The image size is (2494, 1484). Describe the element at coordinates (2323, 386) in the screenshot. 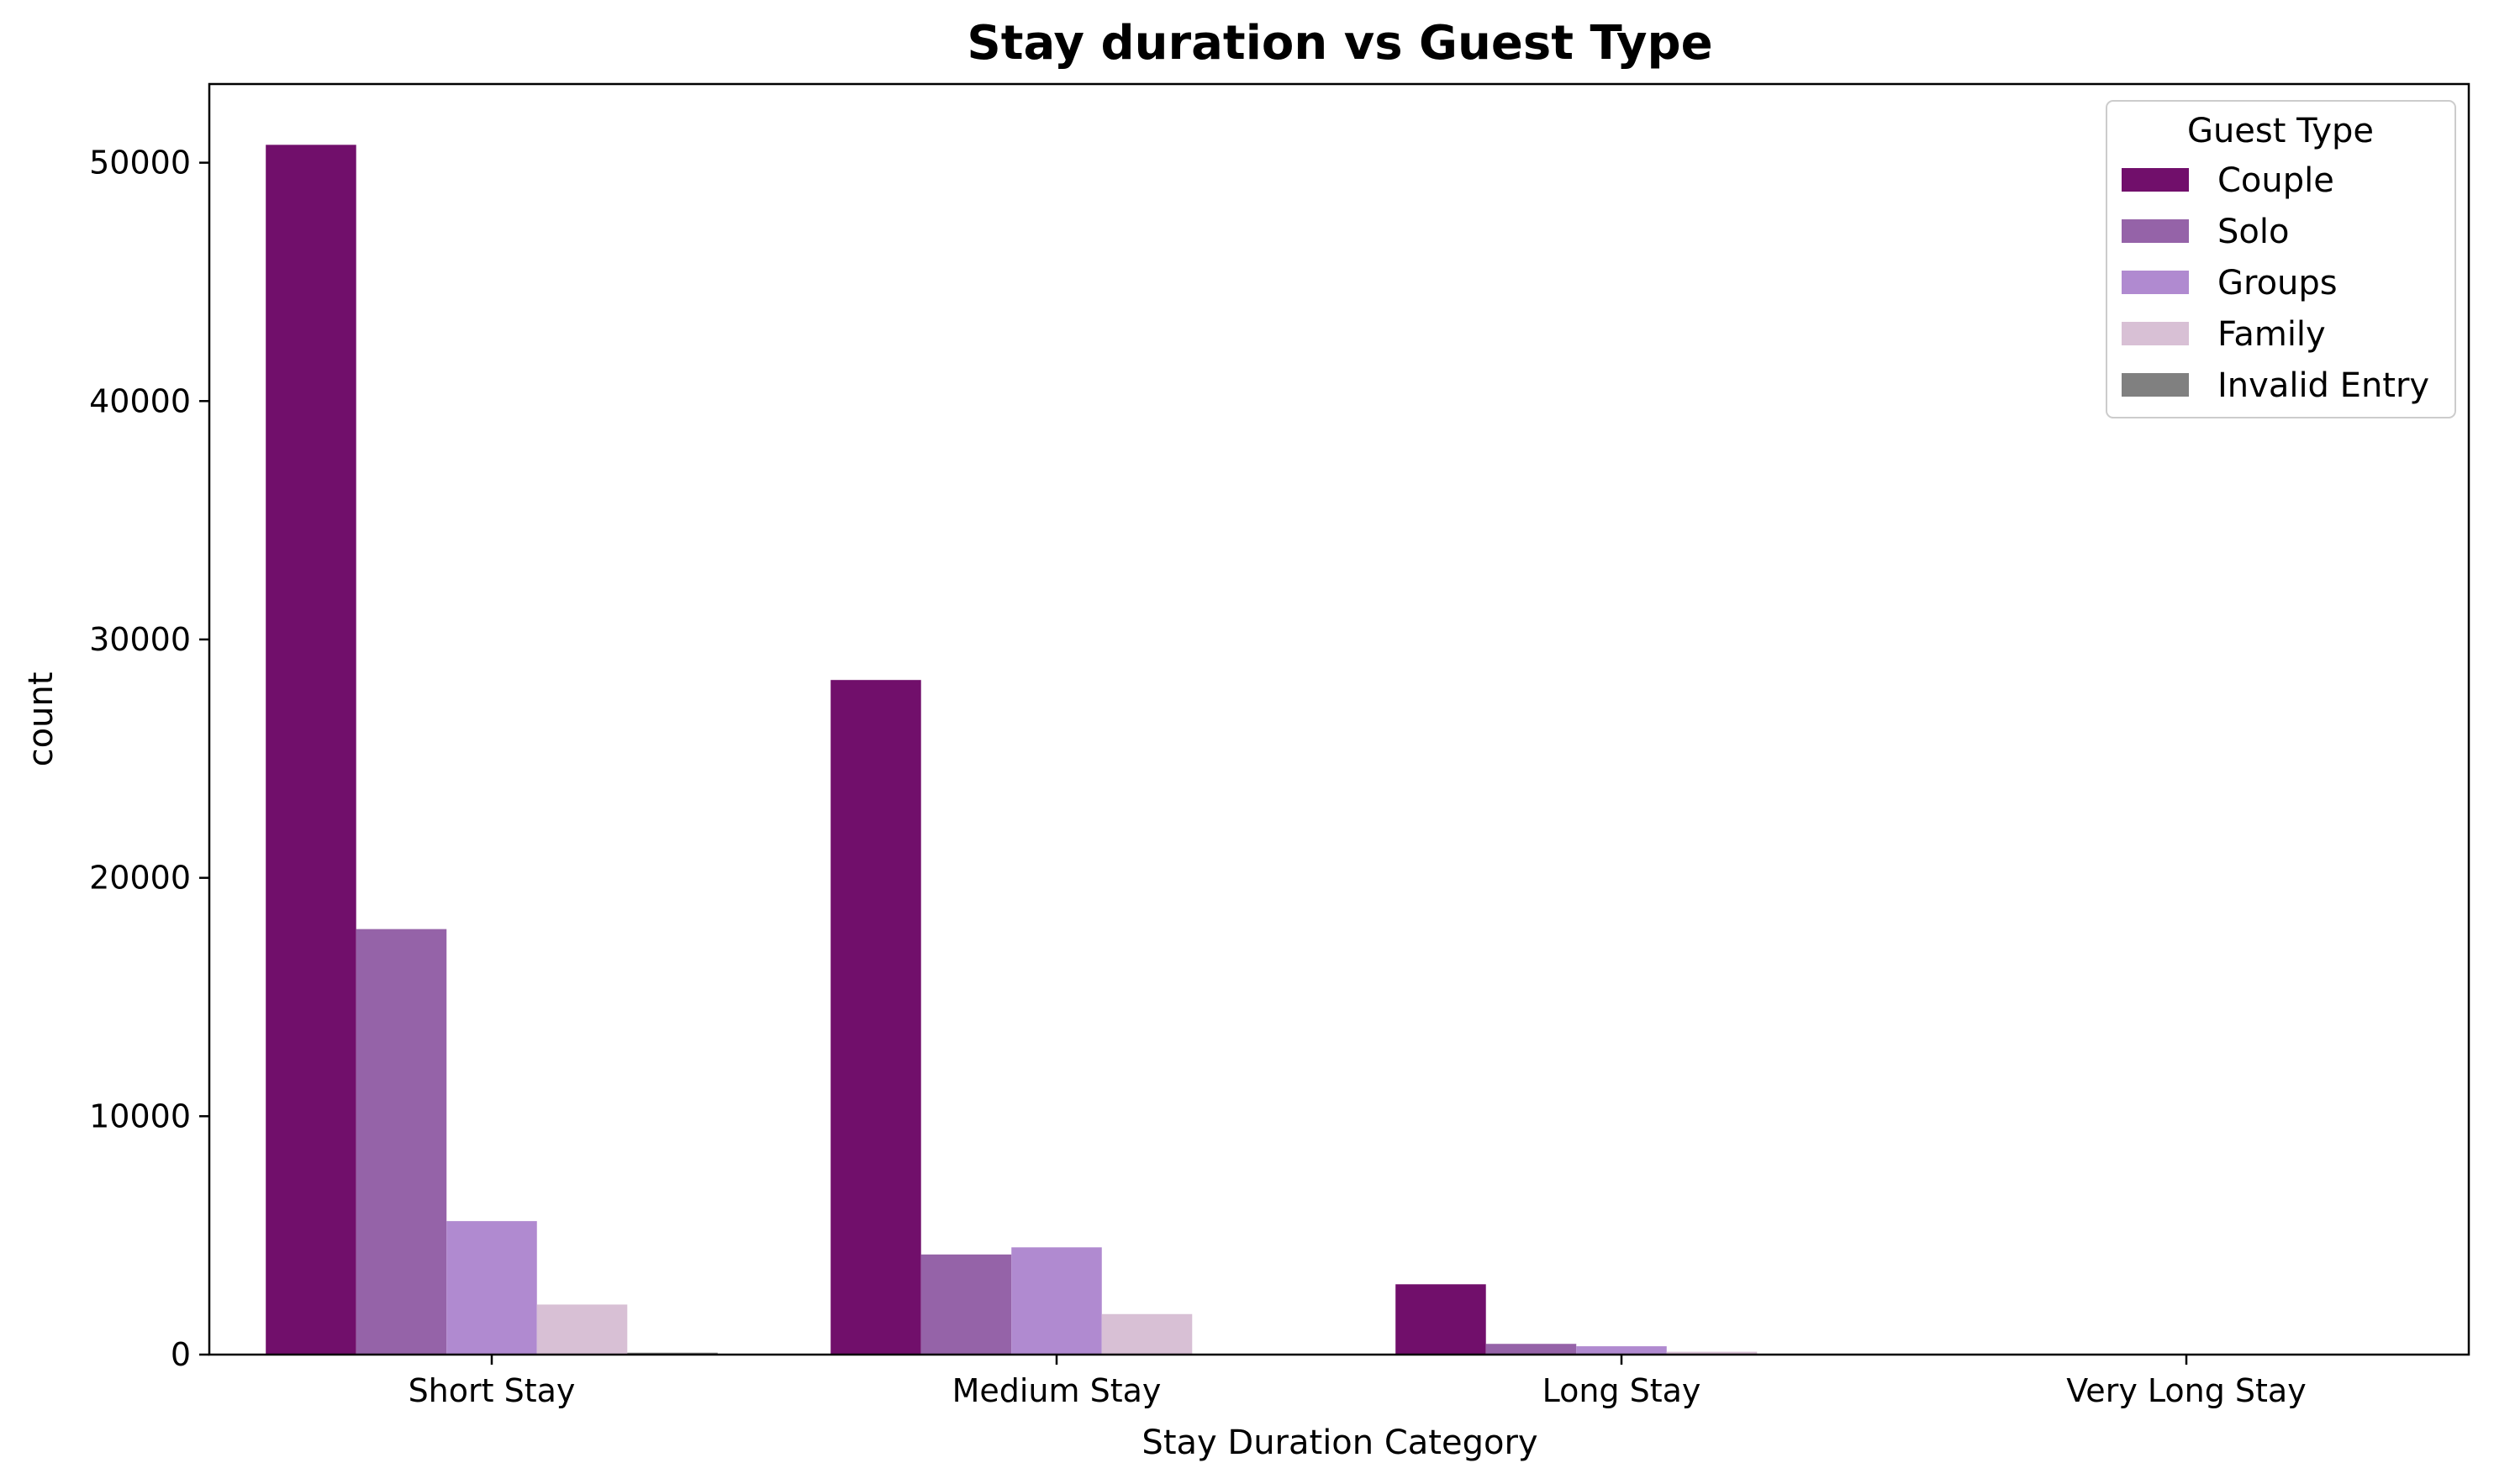

I see `legend-label: Invalid Entry` at that location.